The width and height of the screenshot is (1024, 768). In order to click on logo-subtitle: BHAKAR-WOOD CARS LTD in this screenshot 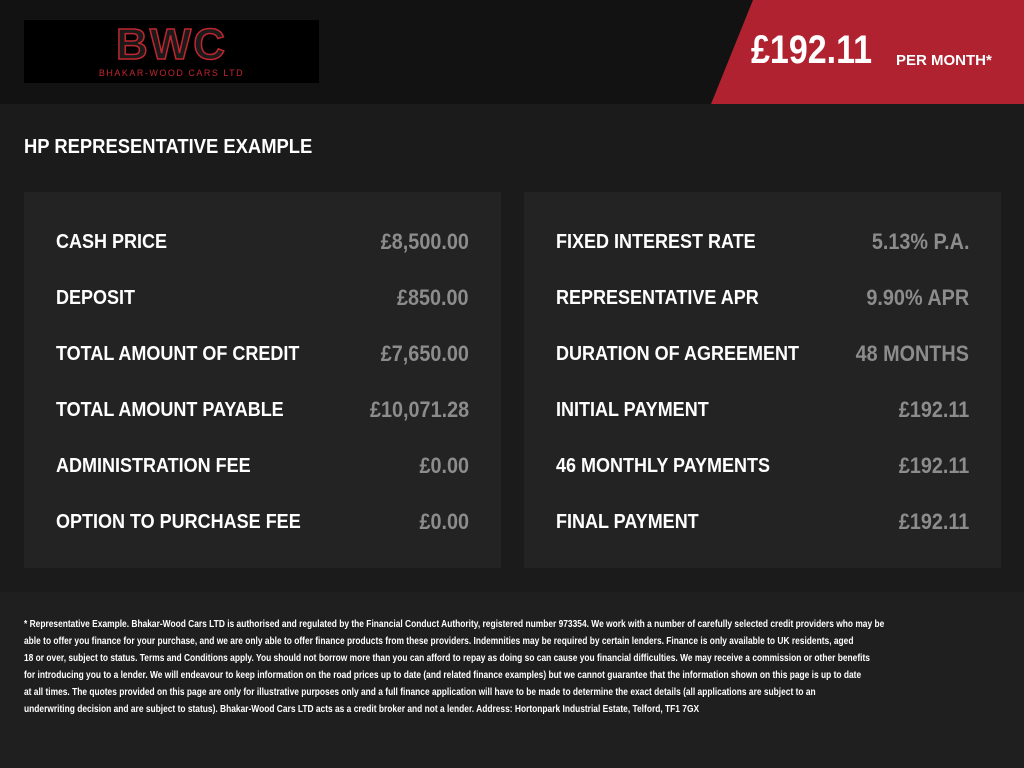, I will do `click(171, 73)`.